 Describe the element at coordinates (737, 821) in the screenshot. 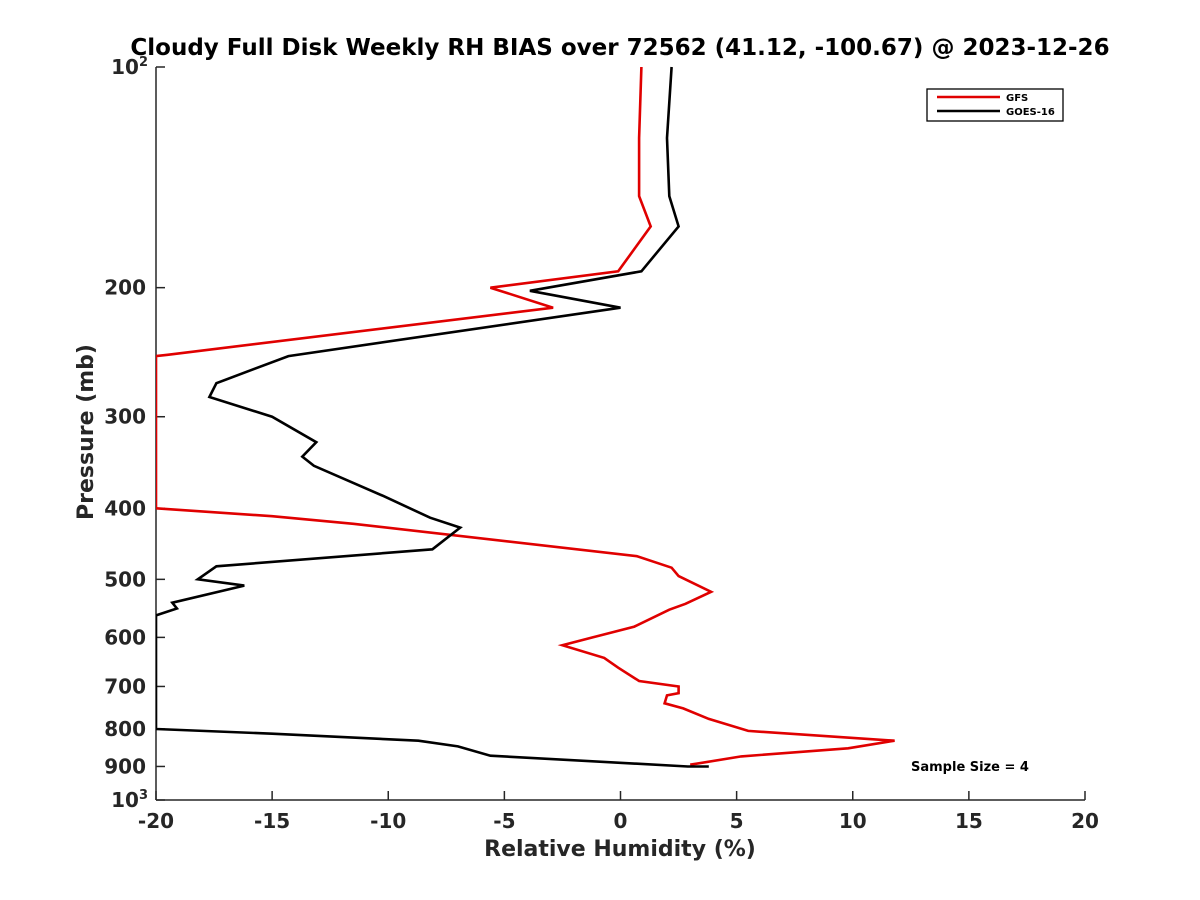

I see `x-tick-label: 5` at that location.